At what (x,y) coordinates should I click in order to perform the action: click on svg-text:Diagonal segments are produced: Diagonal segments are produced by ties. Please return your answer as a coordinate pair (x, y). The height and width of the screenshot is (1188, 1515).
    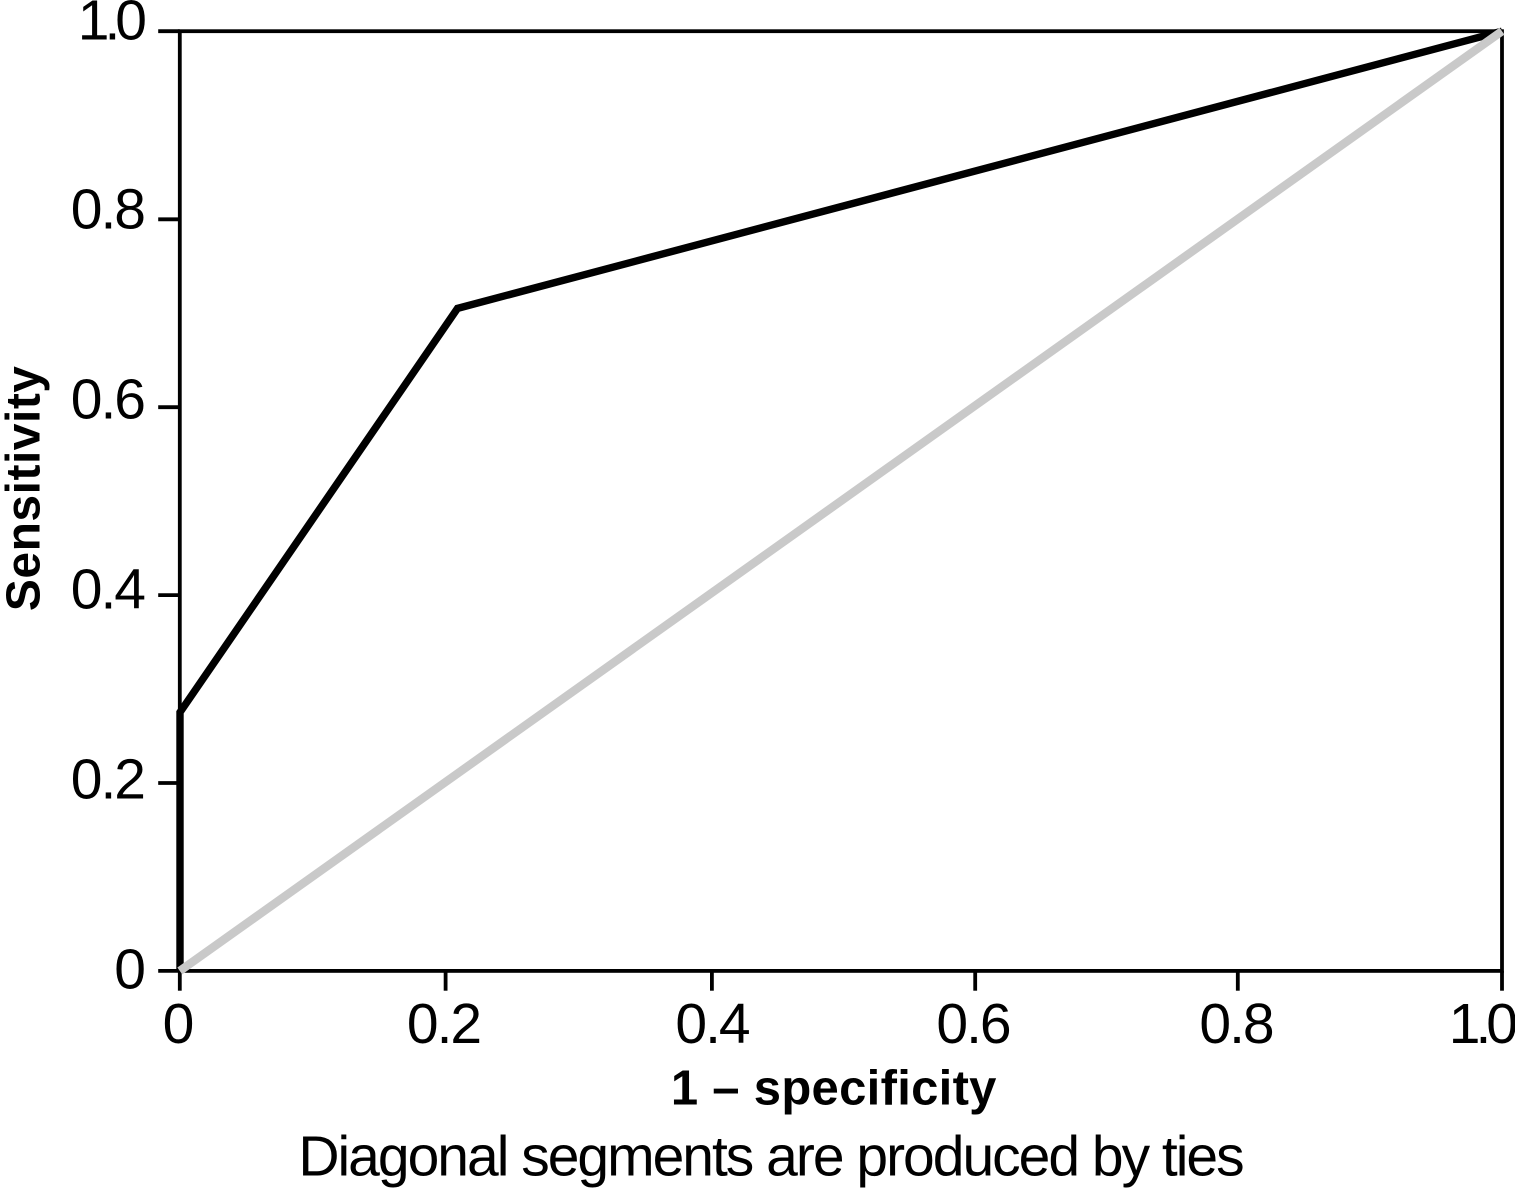
    Looking at the image, I should click on (770, 1156).